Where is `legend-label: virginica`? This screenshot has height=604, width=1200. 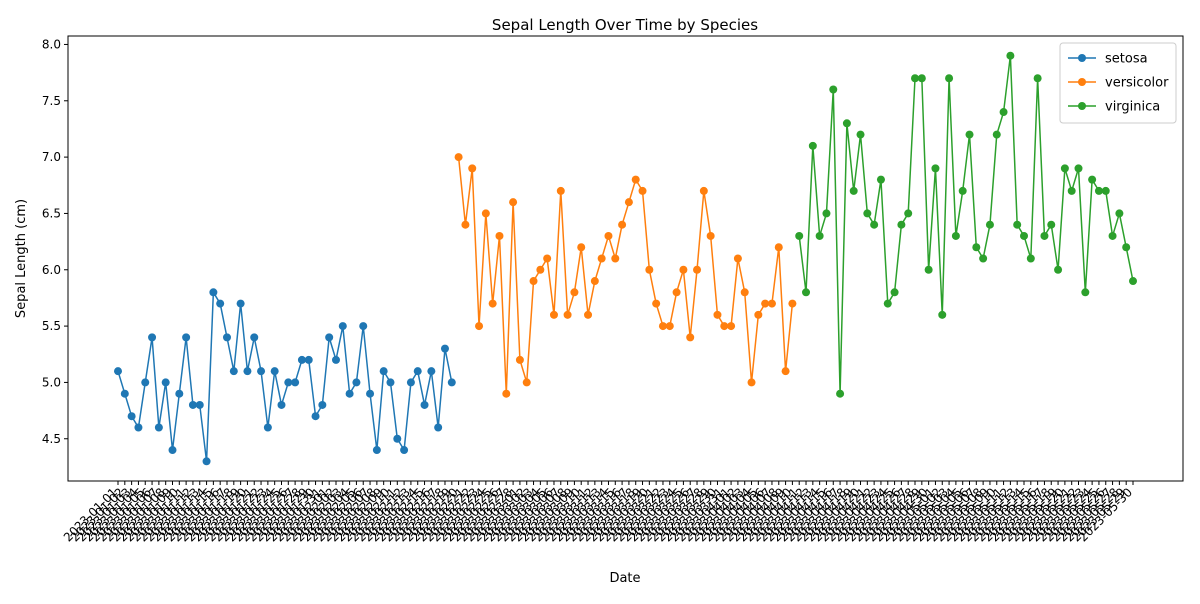 legend-label: virginica is located at coordinates (1132, 107).